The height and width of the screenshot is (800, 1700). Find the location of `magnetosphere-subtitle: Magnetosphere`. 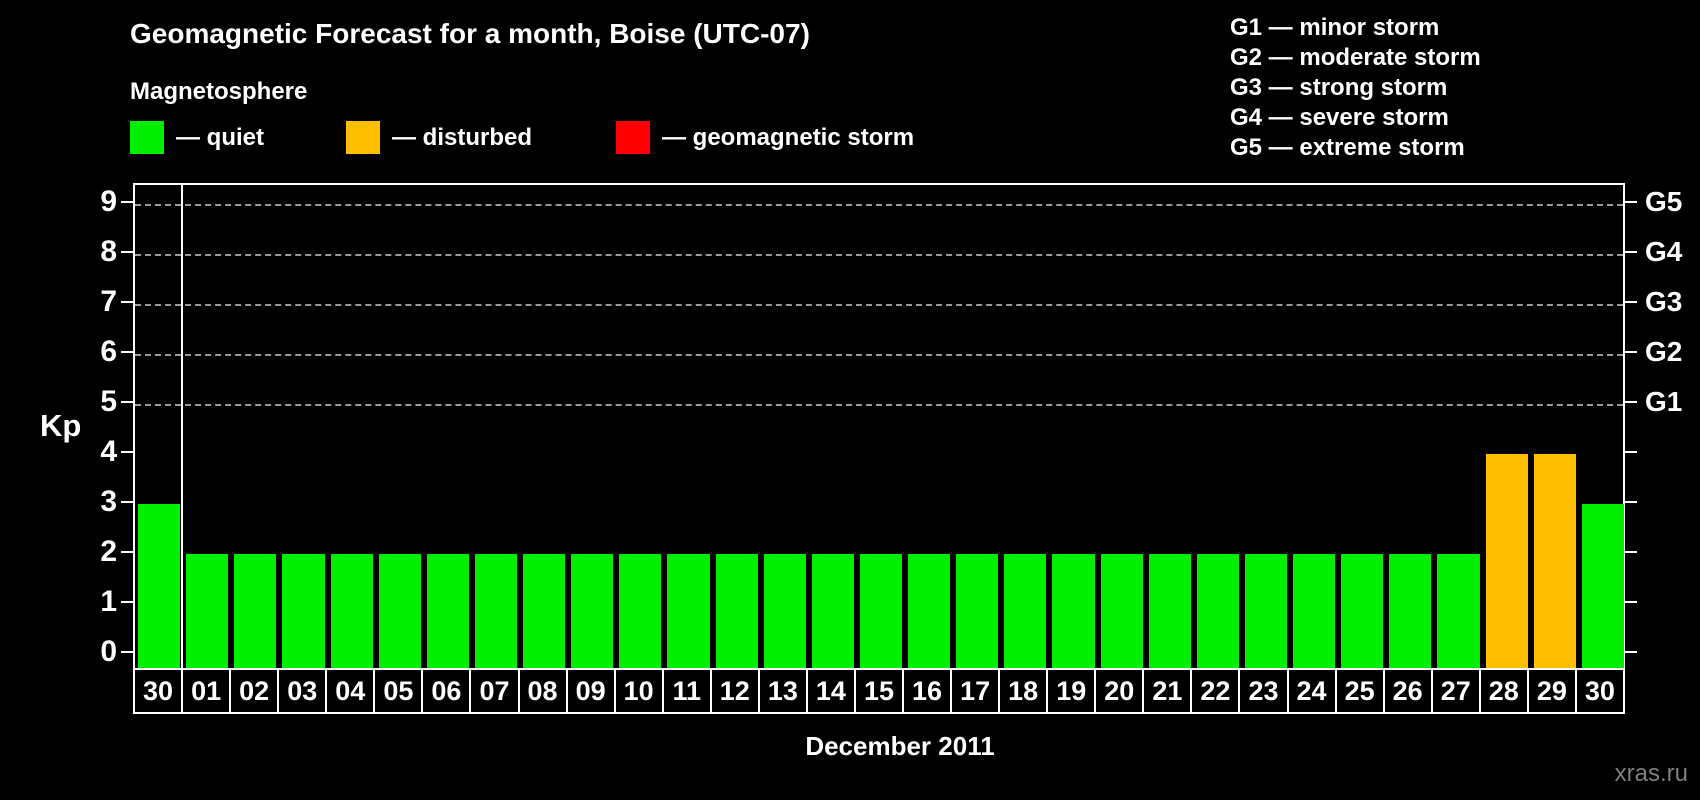

magnetosphere-subtitle: Magnetosphere is located at coordinates (219, 91).